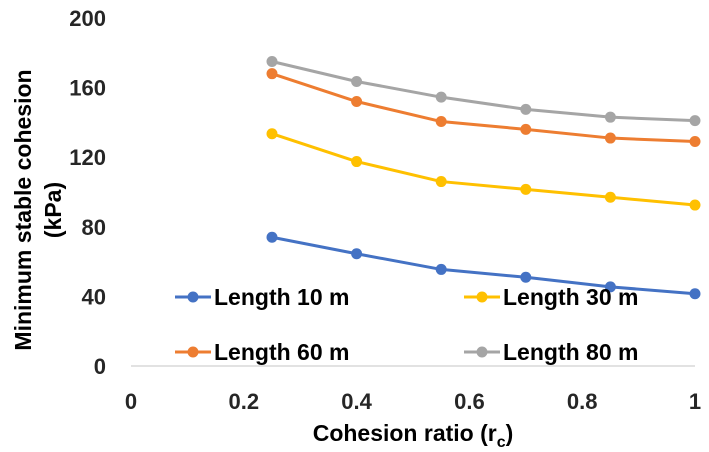 The width and height of the screenshot is (709, 452). I want to click on legend-item: Length 10 m, so click(262, 297).